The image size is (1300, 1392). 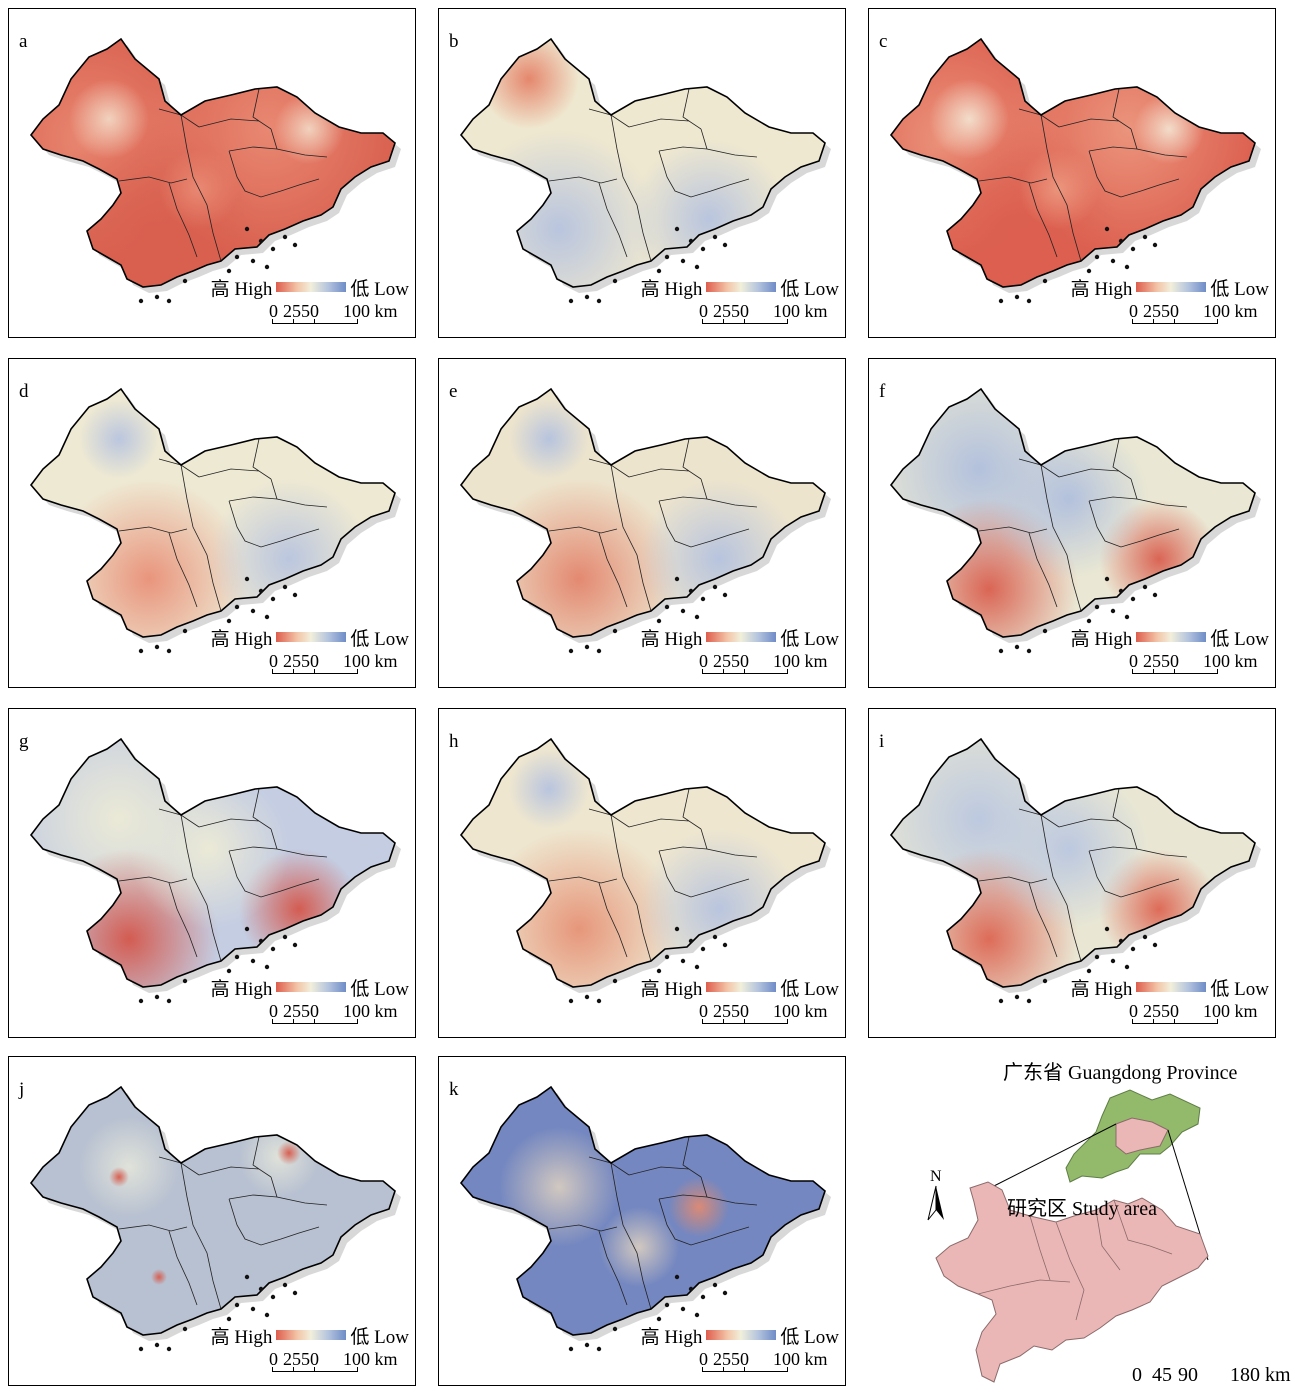 What do you see at coordinates (212, 523) in the screenshot?
I see `map-panel-d: d 高 High 低 Low 0 25 50 100 km` at bounding box center [212, 523].